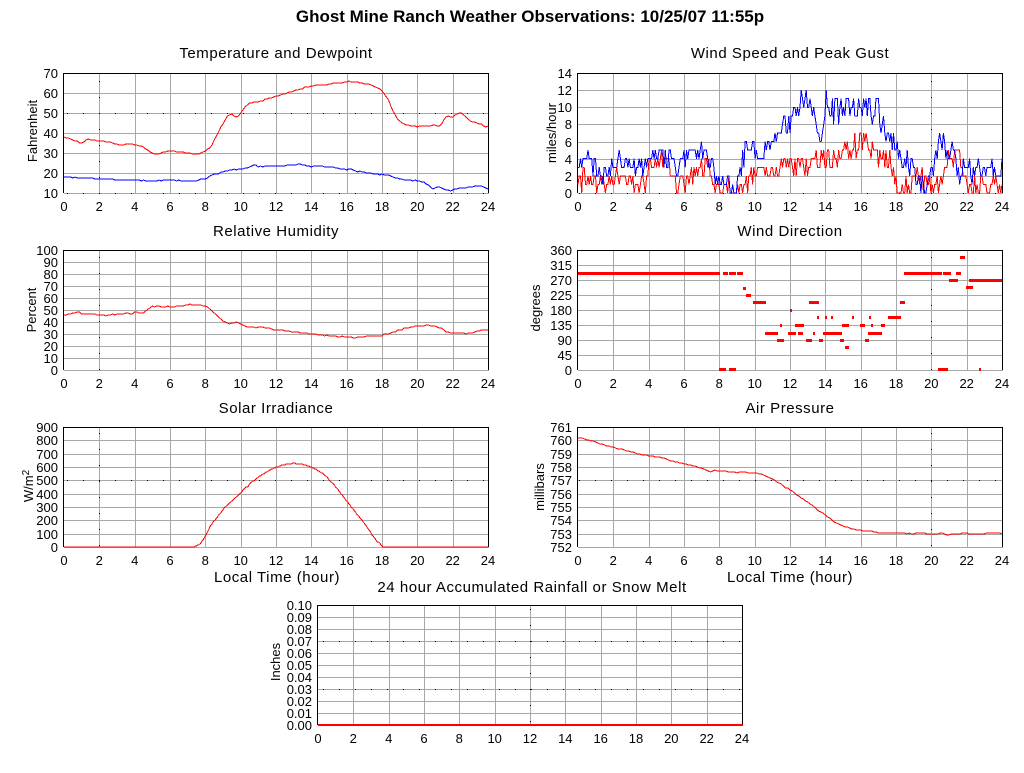 The width and height of the screenshot is (1024, 773). What do you see at coordinates (47, 520) in the screenshot?
I see `svg-text: 200` at bounding box center [47, 520].